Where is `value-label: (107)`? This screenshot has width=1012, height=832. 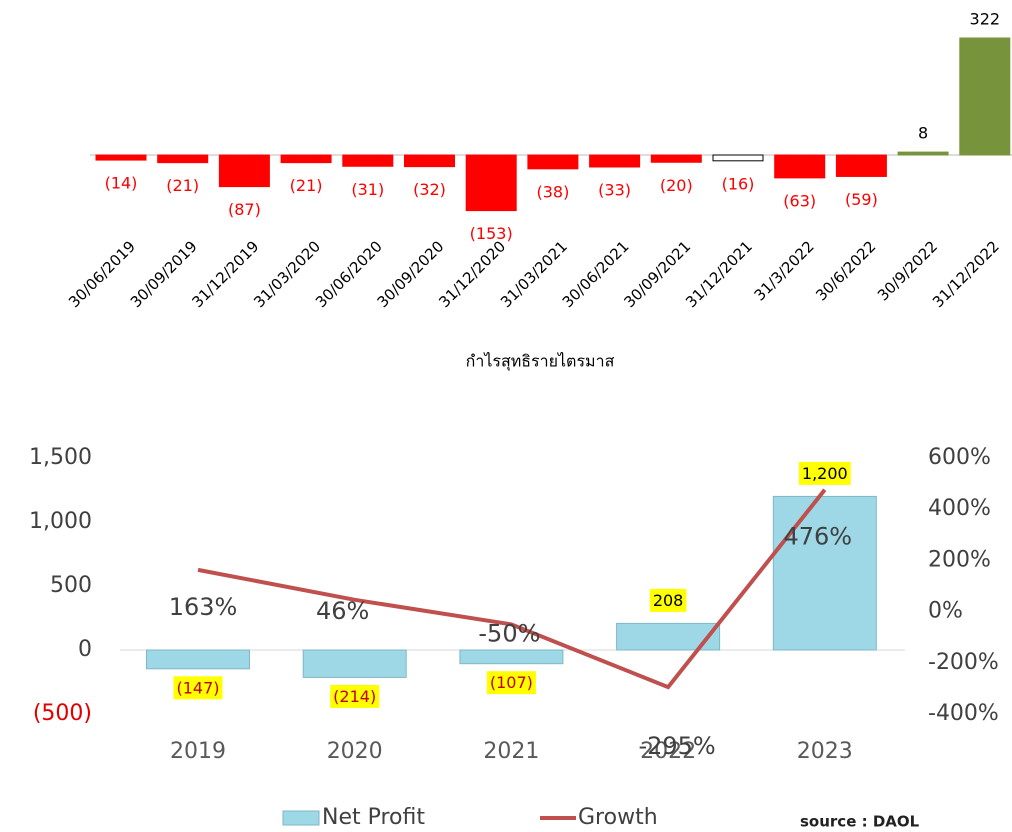 value-label: (107) is located at coordinates (511, 682).